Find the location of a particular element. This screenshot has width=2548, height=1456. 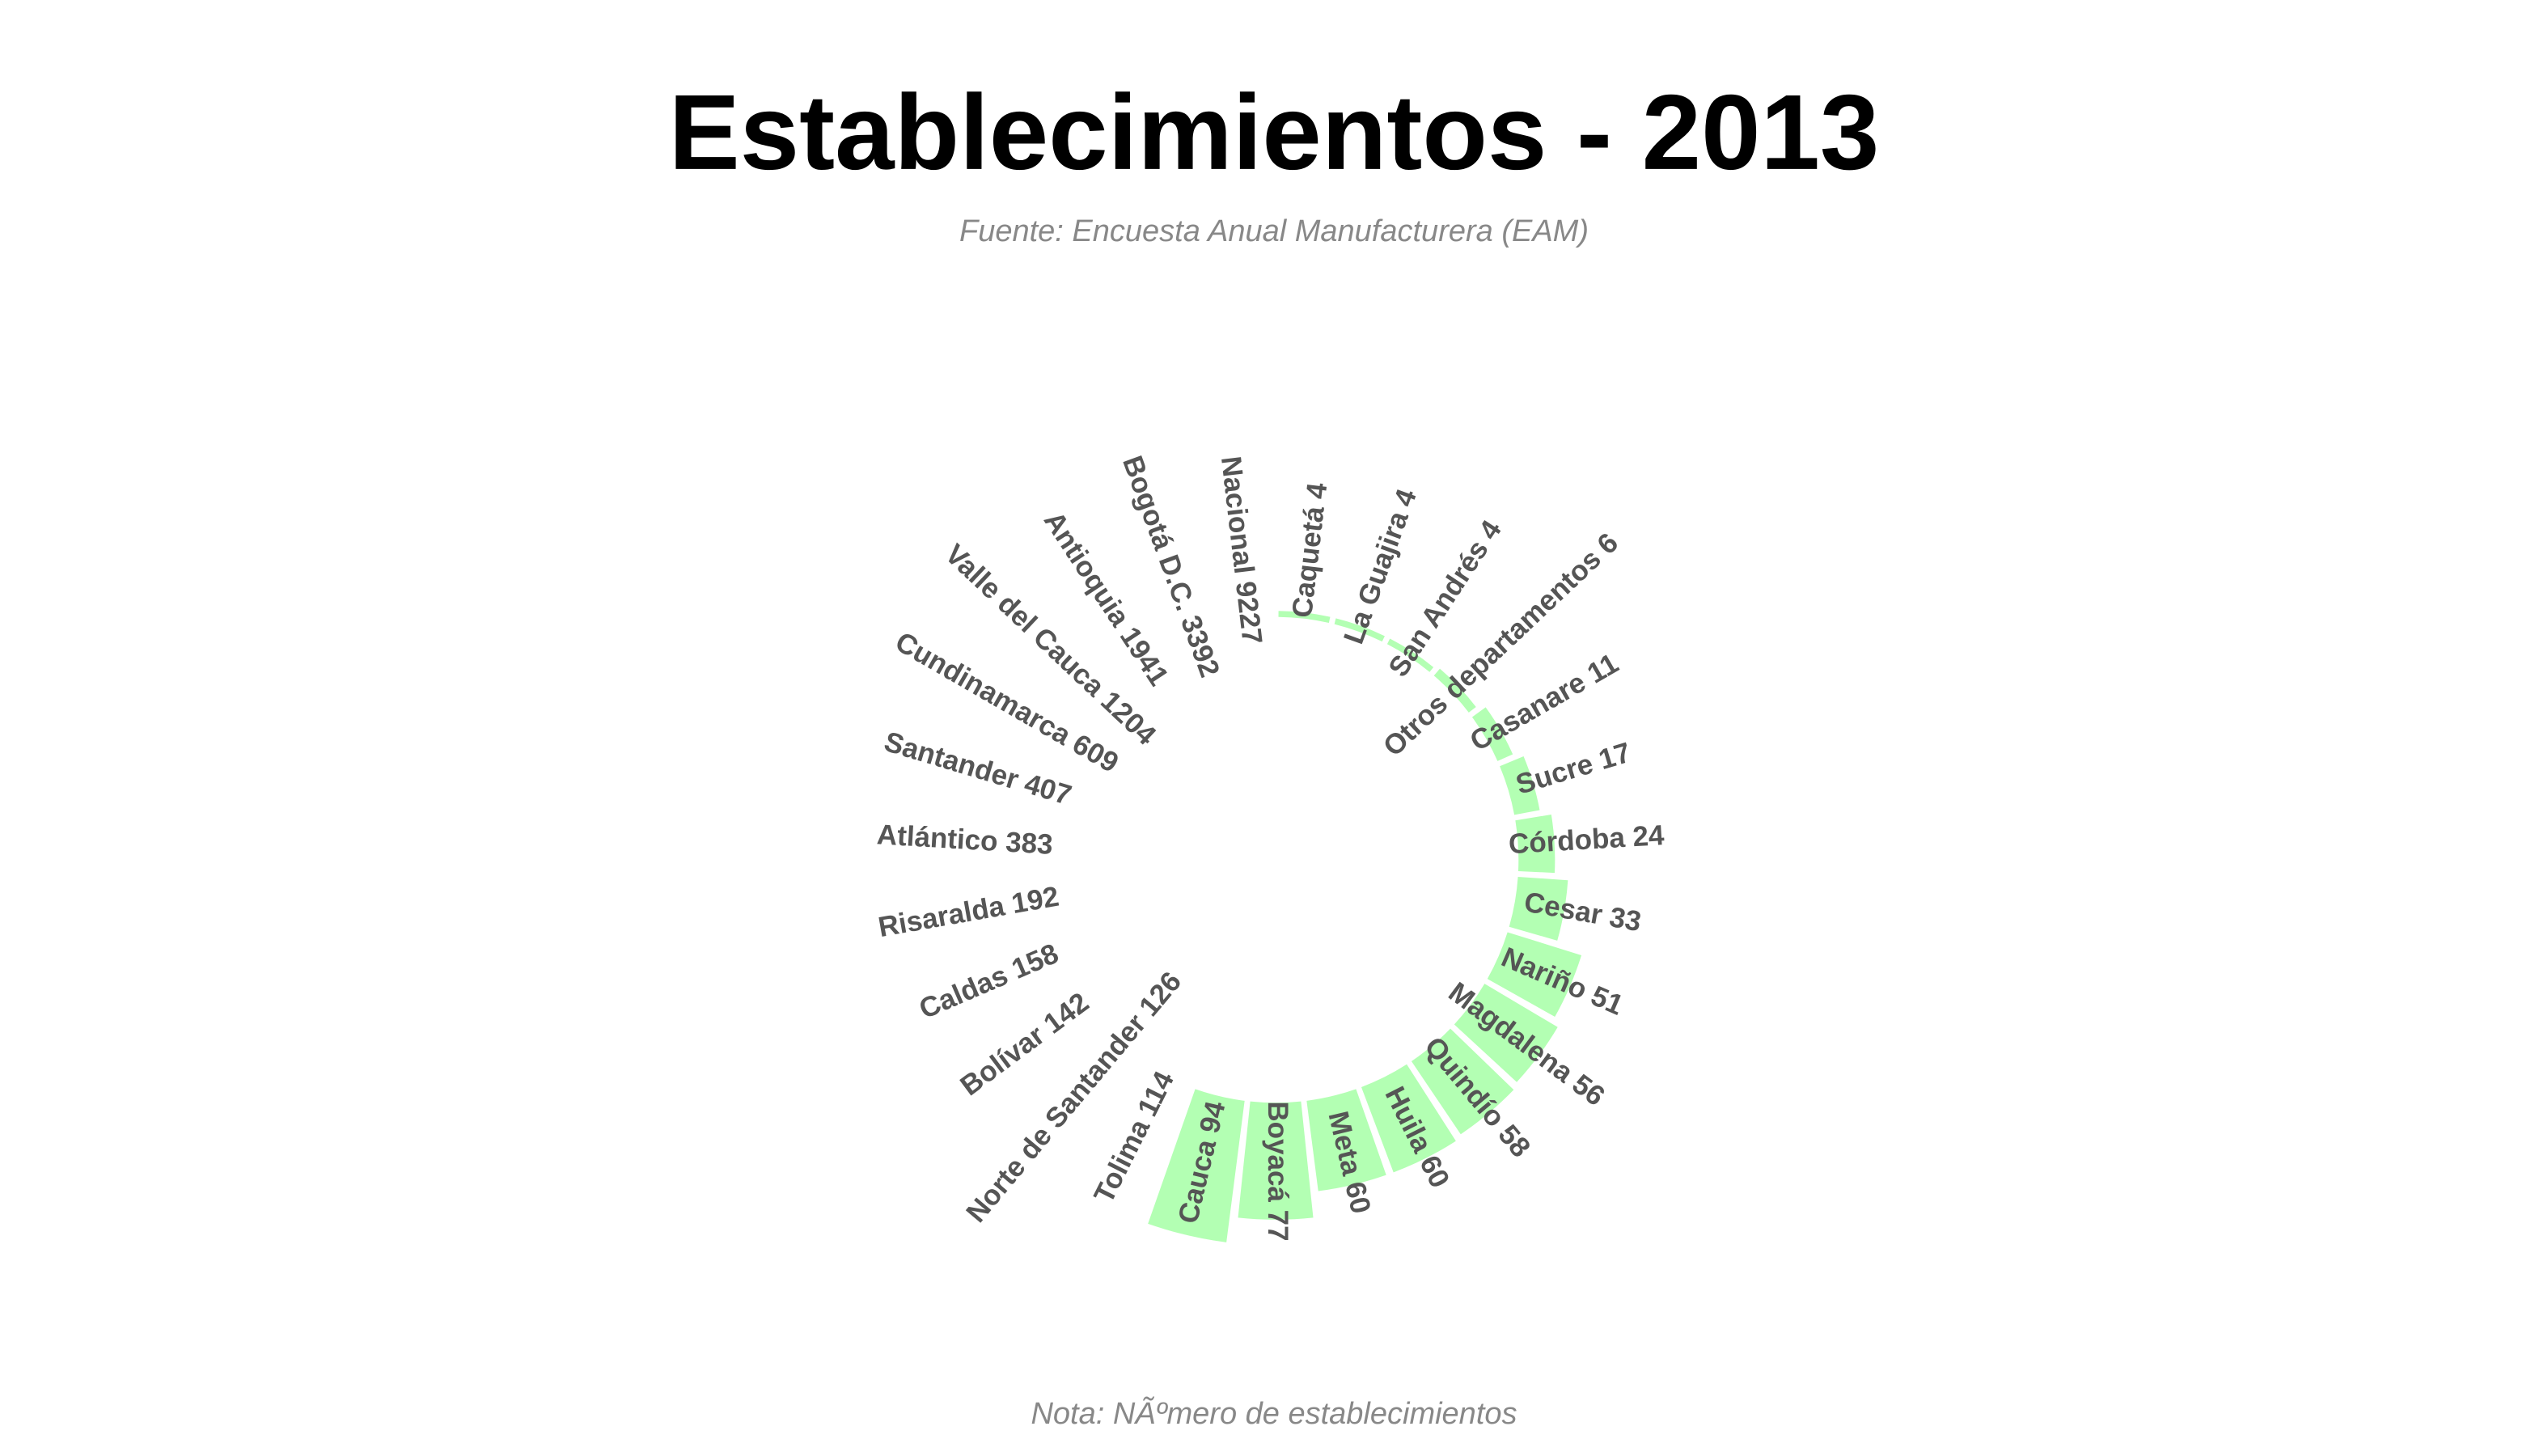

value-label: 3392 is located at coordinates (1200, 647).